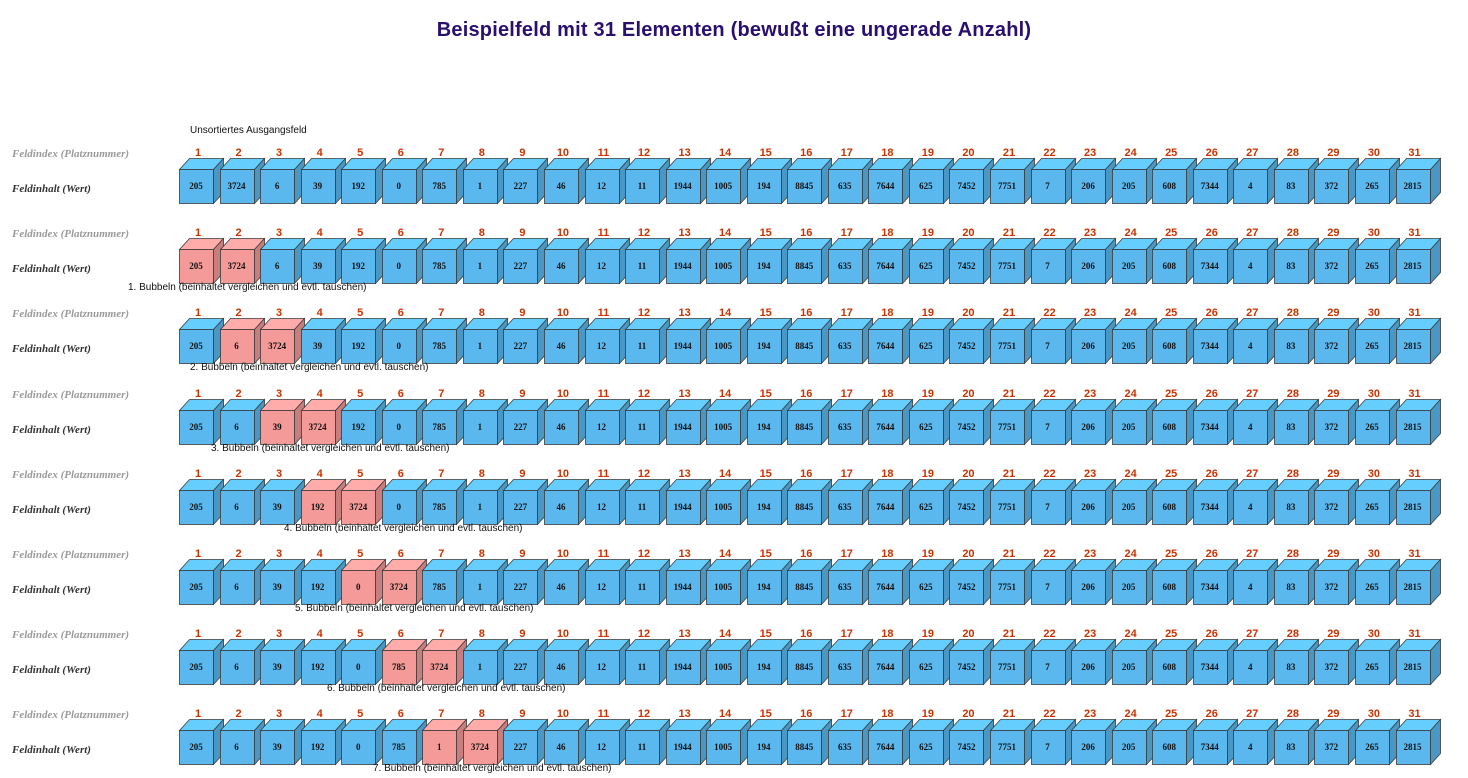 This screenshot has width=1468, height=778. What do you see at coordinates (481, 634) in the screenshot?
I see `field-index: 8` at bounding box center [481, 634].